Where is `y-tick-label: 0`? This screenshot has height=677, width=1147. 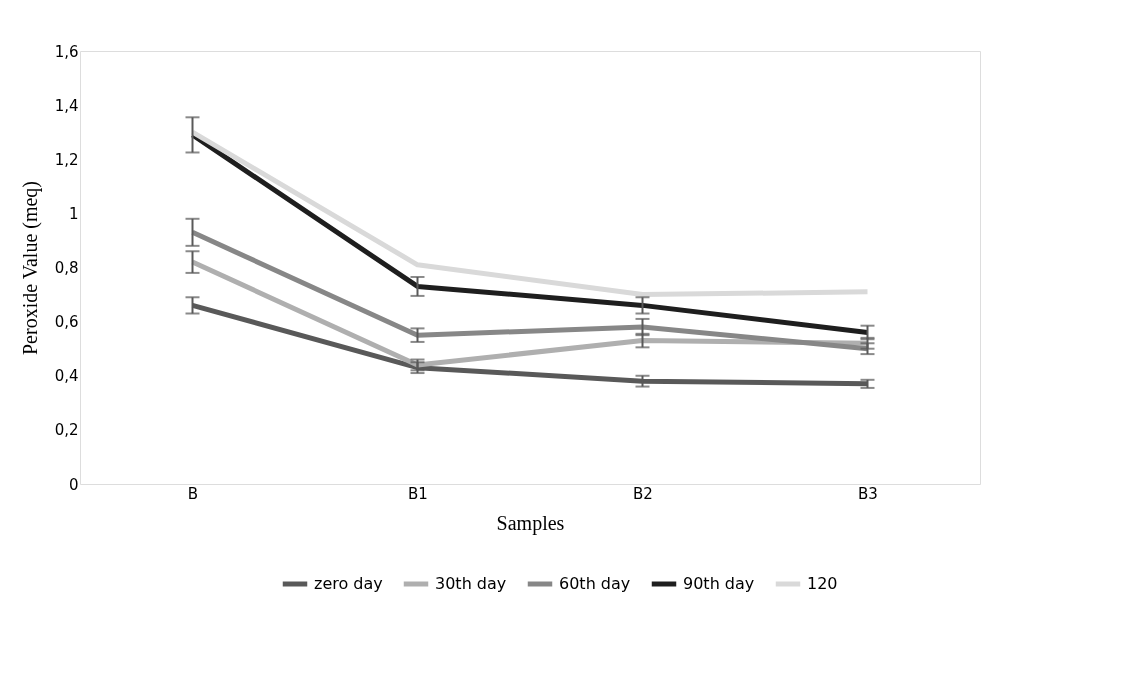
y-tick-label: 0 is located at coordinates (73, 484).